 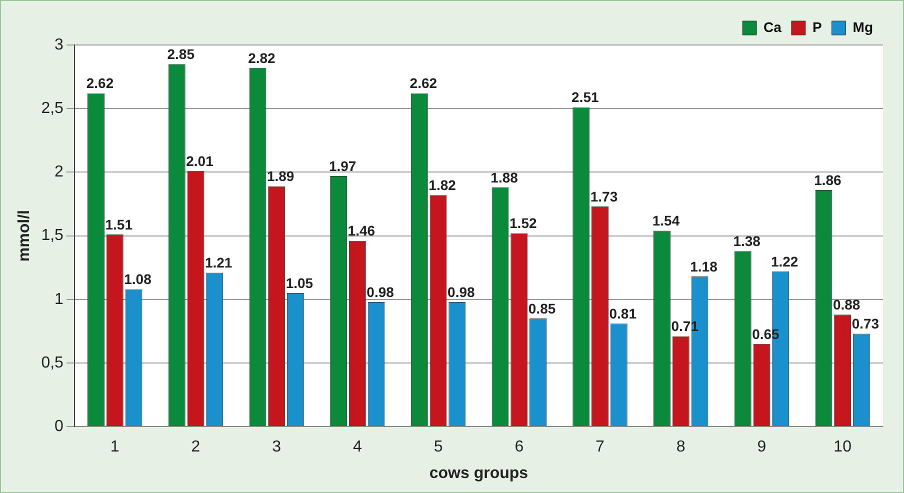 What do you see at coordinates (52, 109) in the screenshot?
I see `y-tick-label: 2,5` at bounding box center [52, 109].